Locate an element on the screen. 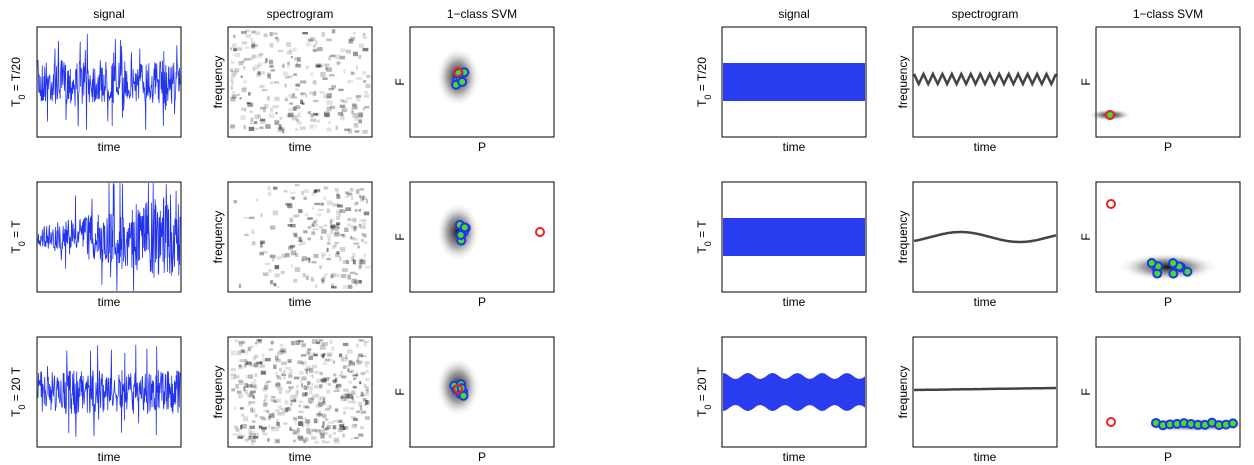 The image size is (1254, 465). row-label: T0 = 20 T is located at coordinates (18, 391).